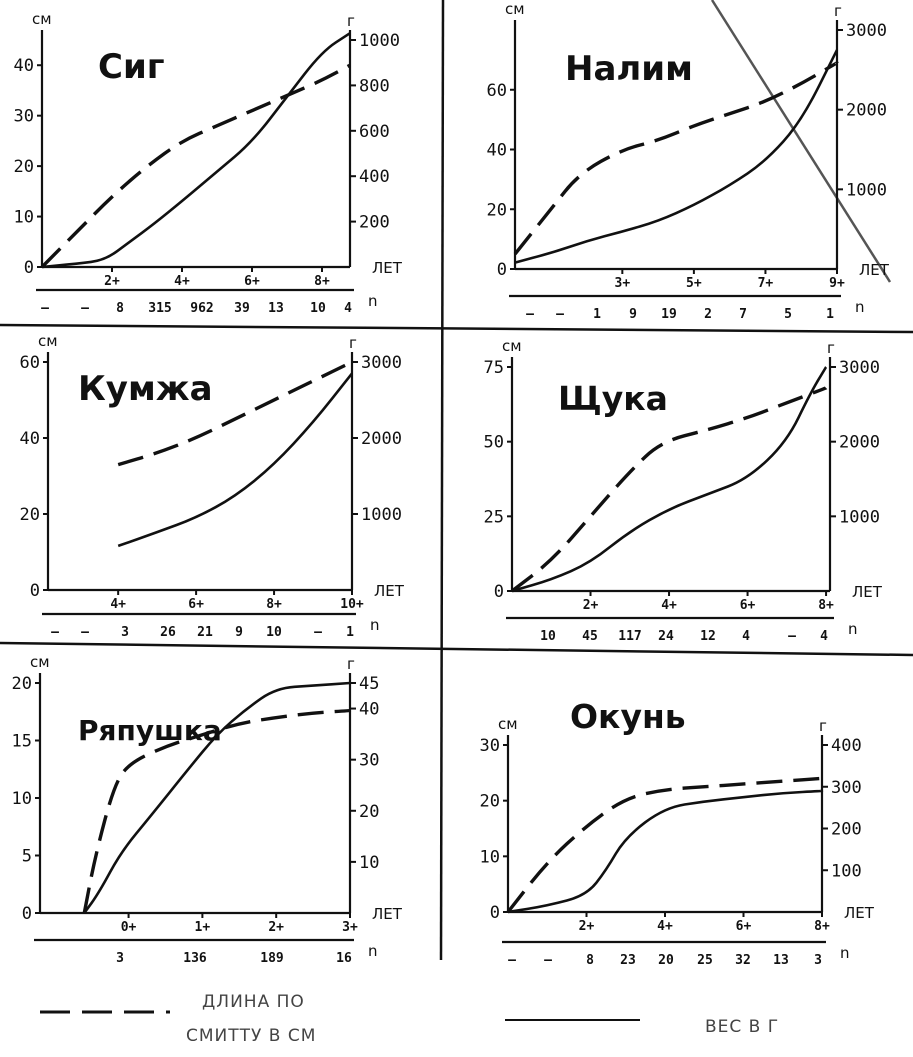 The width and height of the screenshot is (913, 1057). Describe the element at coordinates (168, 632) in the screenshot. I see `n-value: 26` at that location.